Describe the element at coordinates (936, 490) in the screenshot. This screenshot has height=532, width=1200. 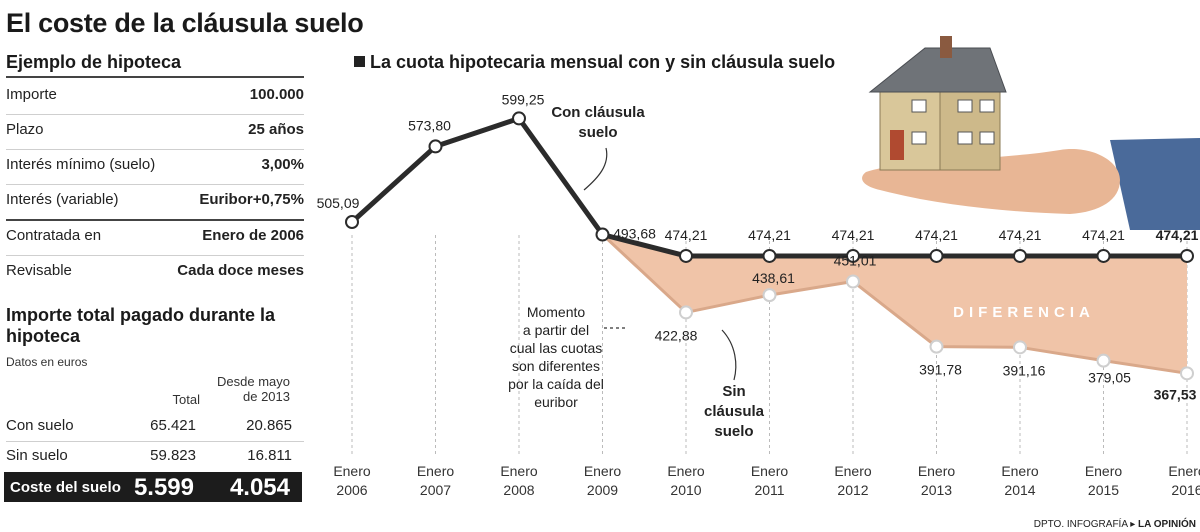
I see `x-tick-label: 2013` at that location.